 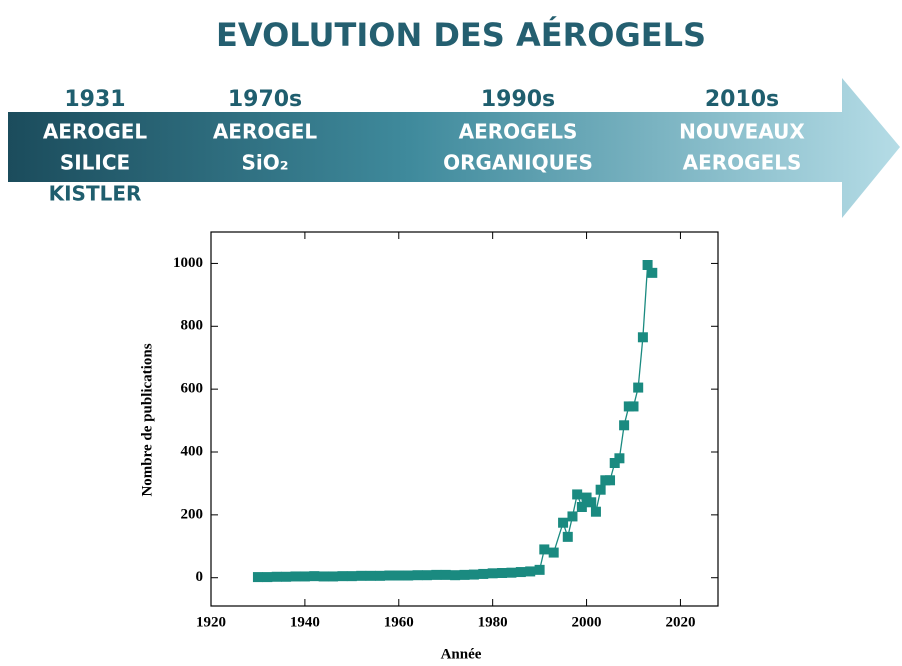 What do you see at coordinates (399, 622) in the screenshot?
I see `x-tick-label: 1960` at bounding box center [399, 622].